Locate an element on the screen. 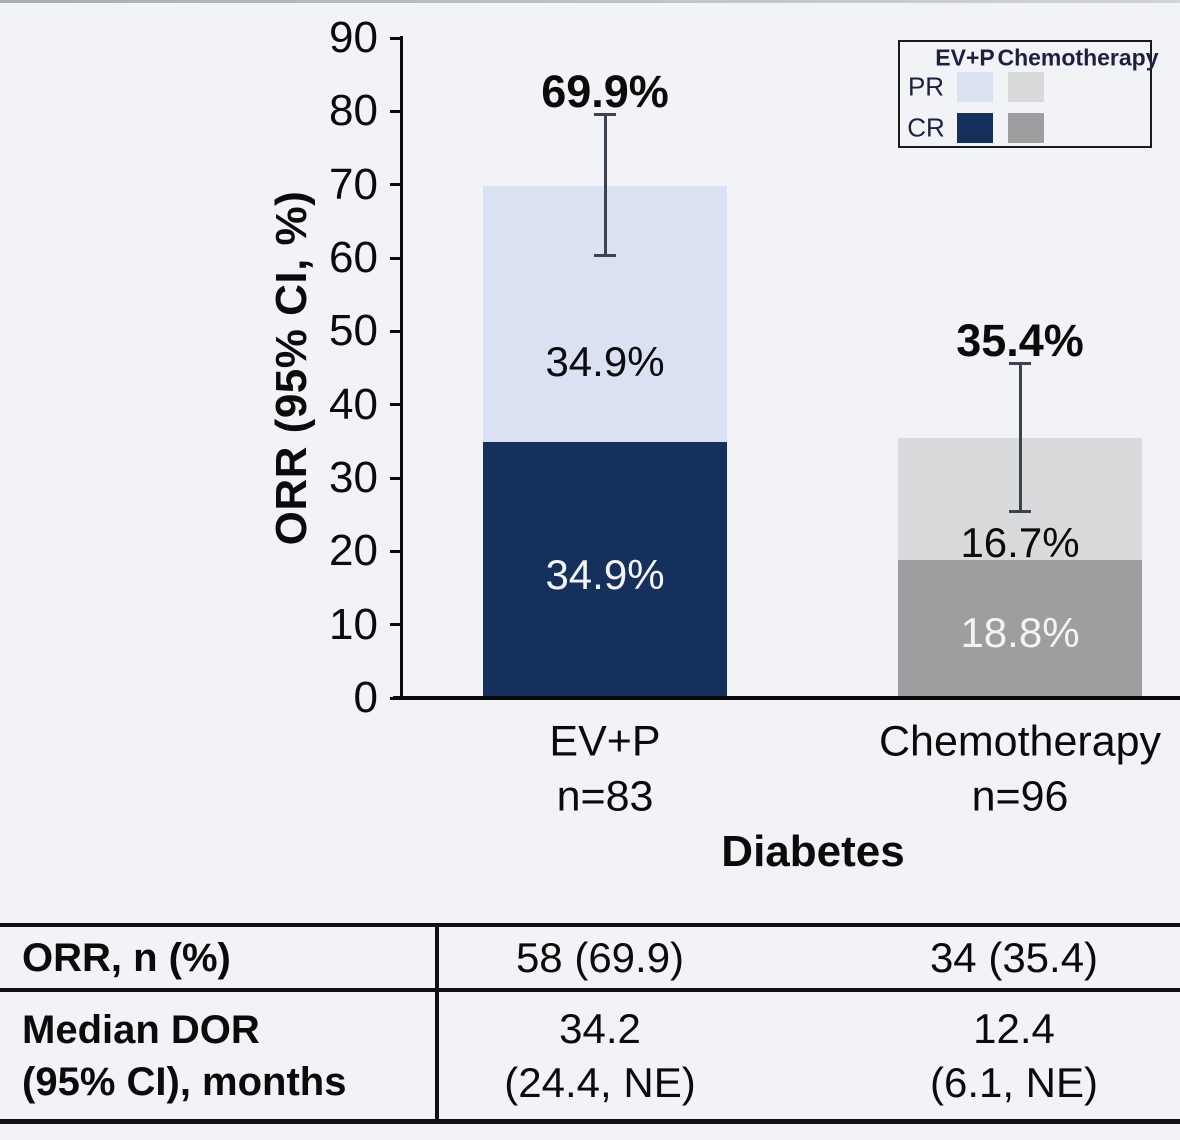  table-cell-dor-evp: 34.2 (24.4, NE) is located at coordinates (599, 1056).